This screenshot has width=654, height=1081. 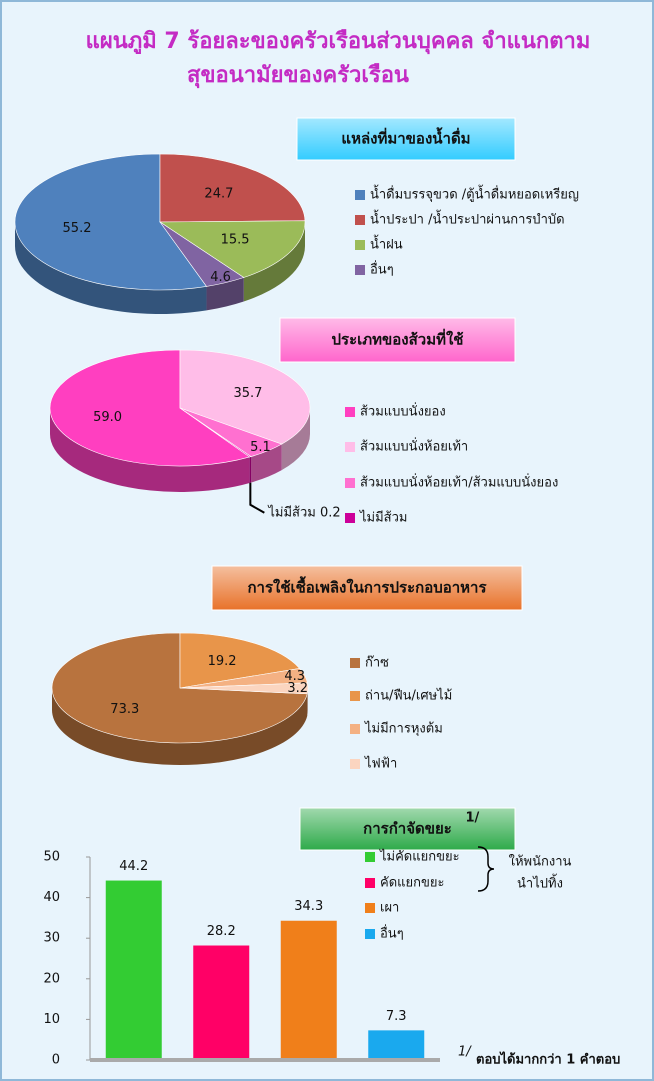 I want to click on data-label: 44.2, so click(x=133, y=866).